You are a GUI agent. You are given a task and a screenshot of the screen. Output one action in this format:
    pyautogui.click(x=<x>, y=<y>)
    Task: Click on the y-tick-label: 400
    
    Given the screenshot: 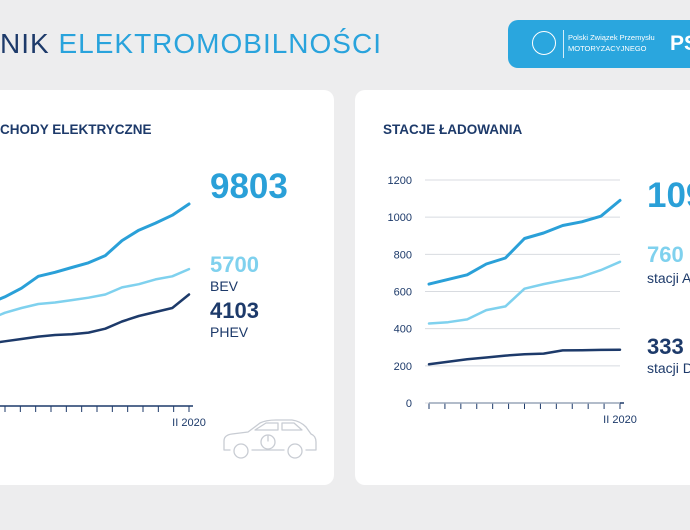 What is the action you would take?
    pyautogui.click(x=403, y=330)
    